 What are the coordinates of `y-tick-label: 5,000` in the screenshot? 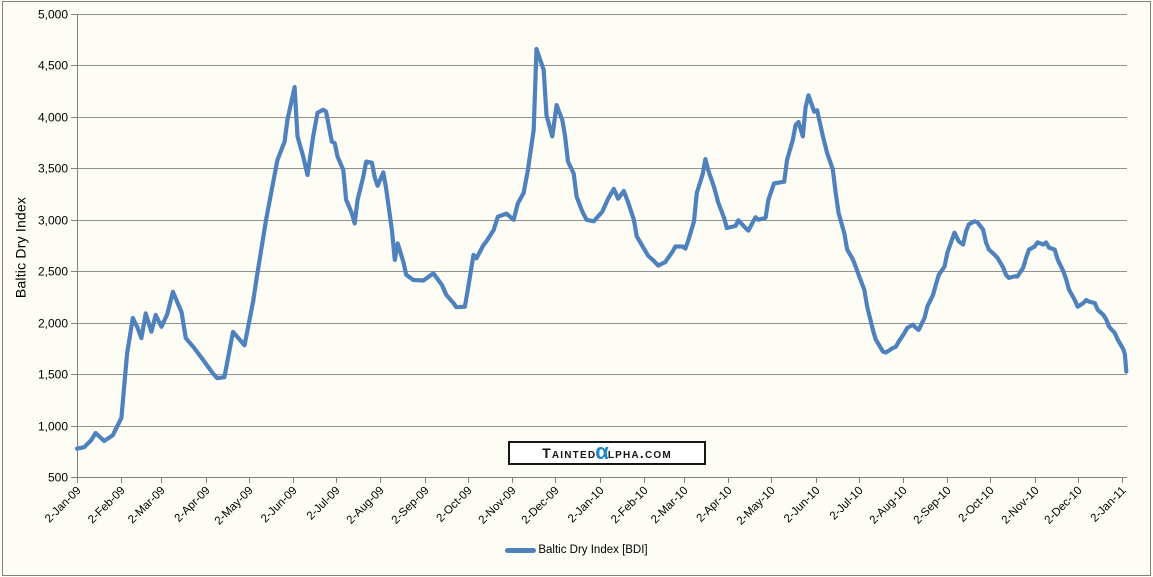 It's located at (53, 15).